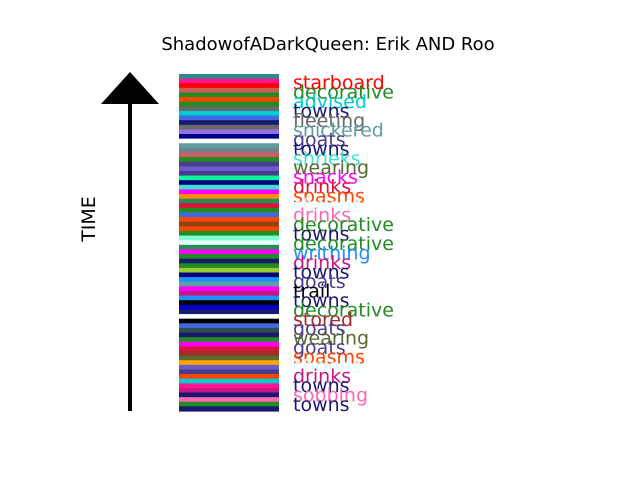 Image resolution: width=640 pixels, height=480 pixels. I want to click on word-label: advised, so click(330, 102).